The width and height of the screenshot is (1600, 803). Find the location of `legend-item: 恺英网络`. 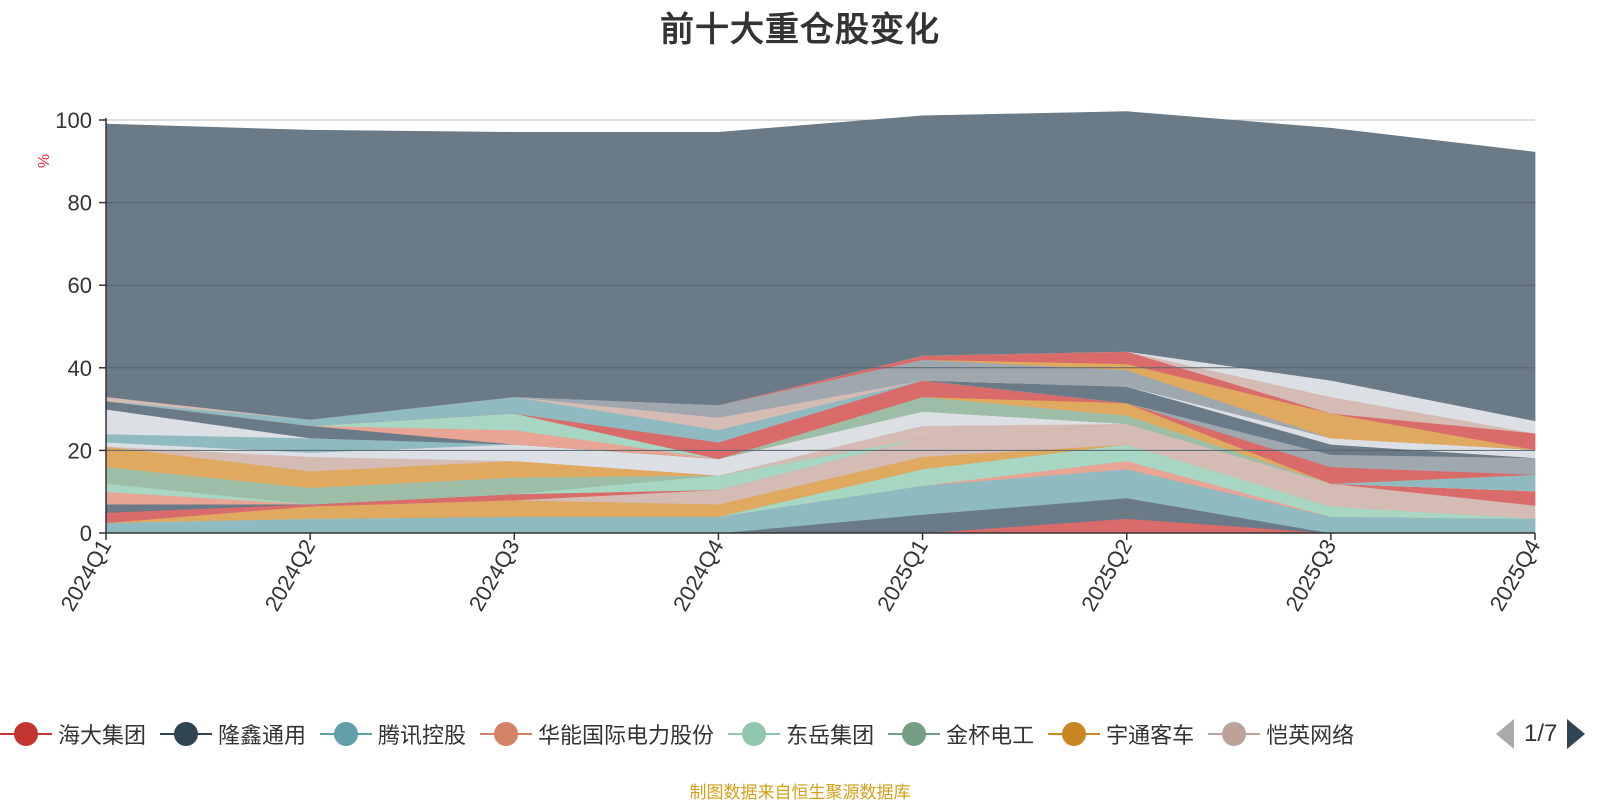

legend-item: 恺英网络 is located at coordinates (1281, 734).